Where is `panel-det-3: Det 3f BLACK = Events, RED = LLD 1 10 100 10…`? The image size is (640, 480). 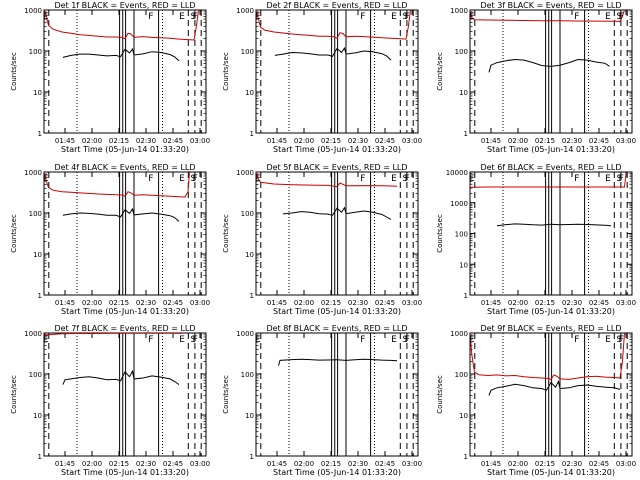
panel-det-3: Det 3f BLACK = Events, RED = LLD 1 10 100 10… is located at coordinates (536, 77).